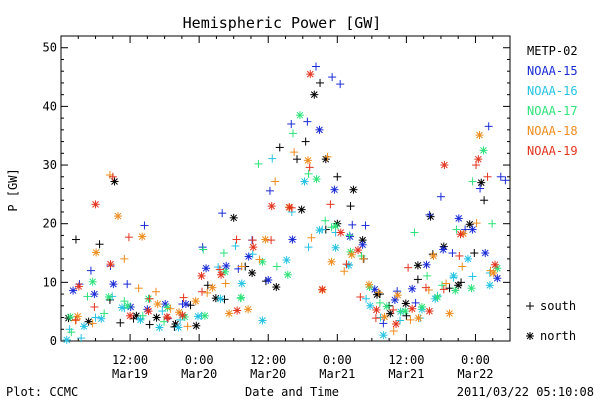  What do you see at coordinates (268, 374) in the screenshot?
I see `x-tick-label-date: Mar20` at bounding box center [268, 374].